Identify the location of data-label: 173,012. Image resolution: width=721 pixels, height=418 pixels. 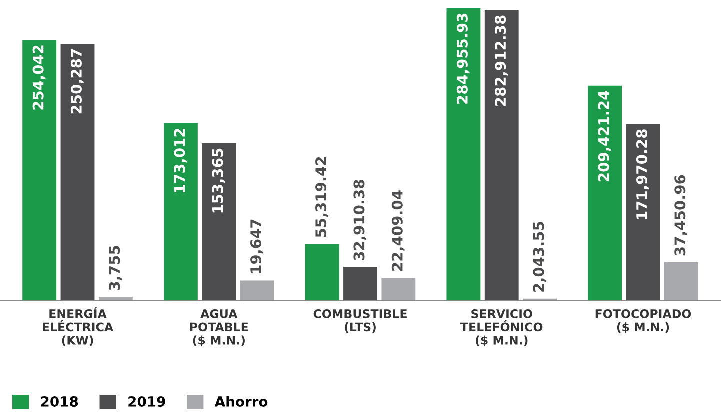
(181, 160).